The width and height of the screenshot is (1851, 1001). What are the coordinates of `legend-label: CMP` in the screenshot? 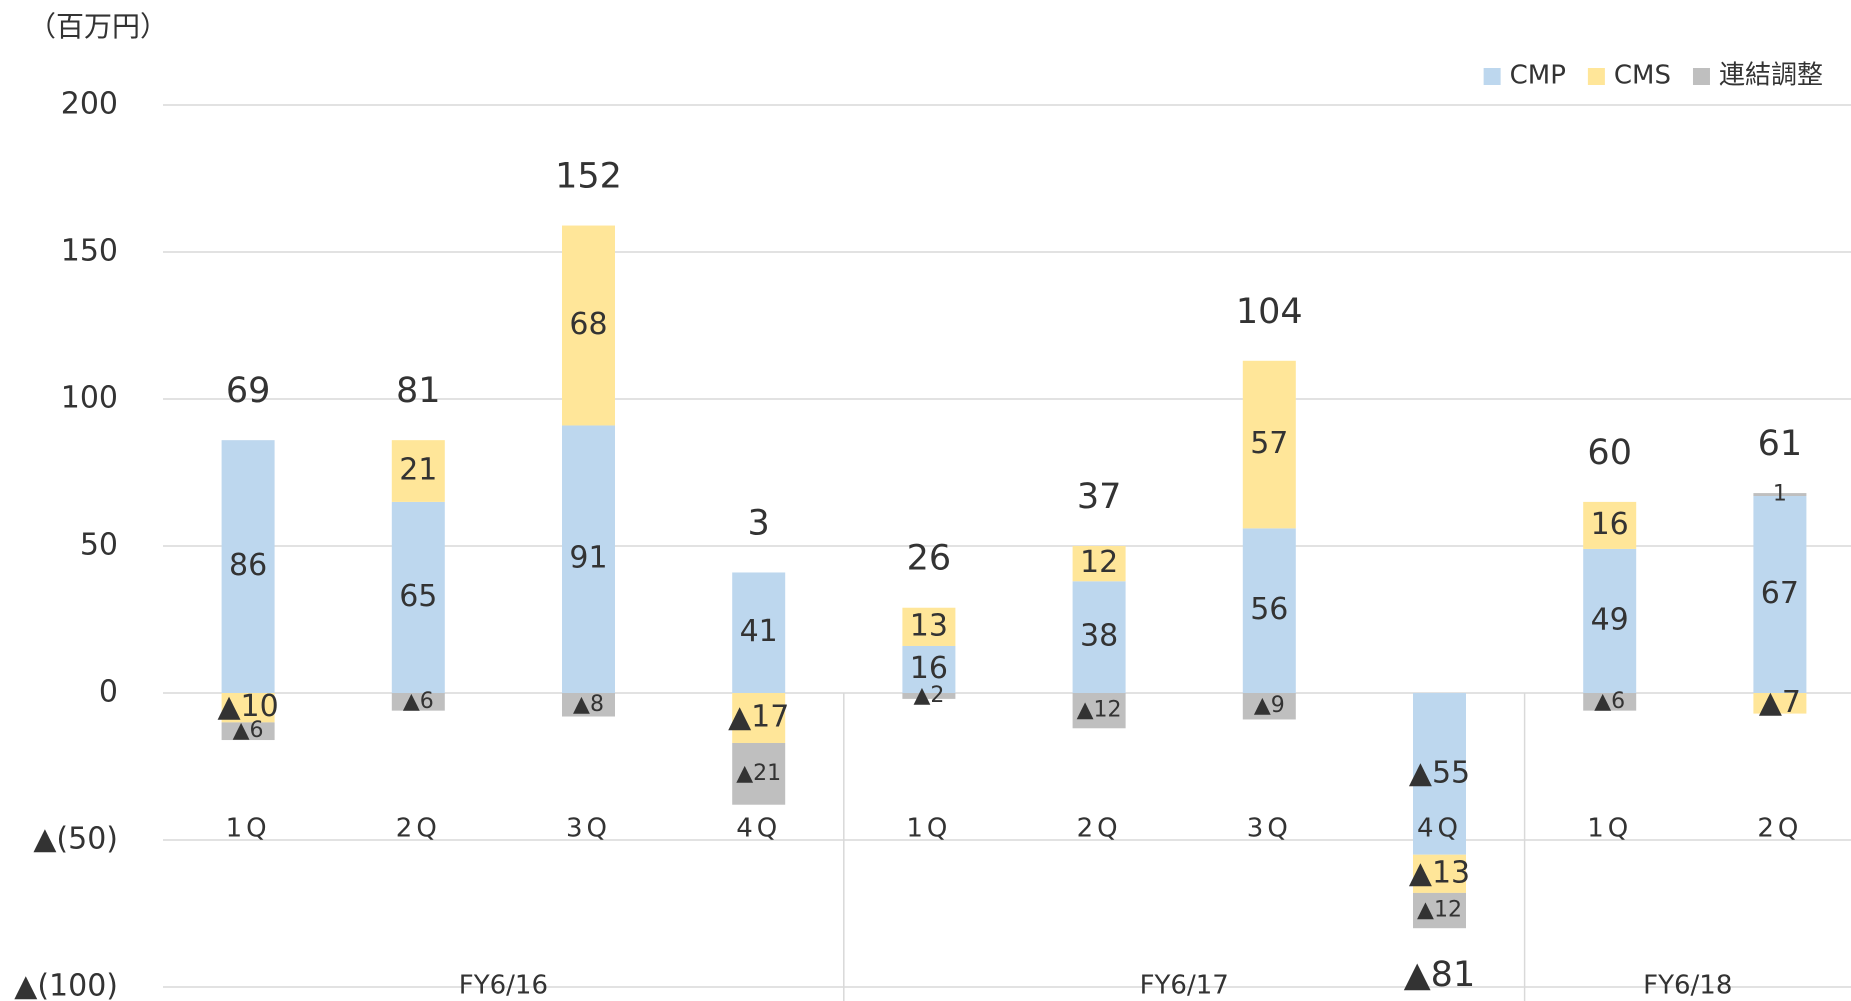 It's located at (1538, 76).